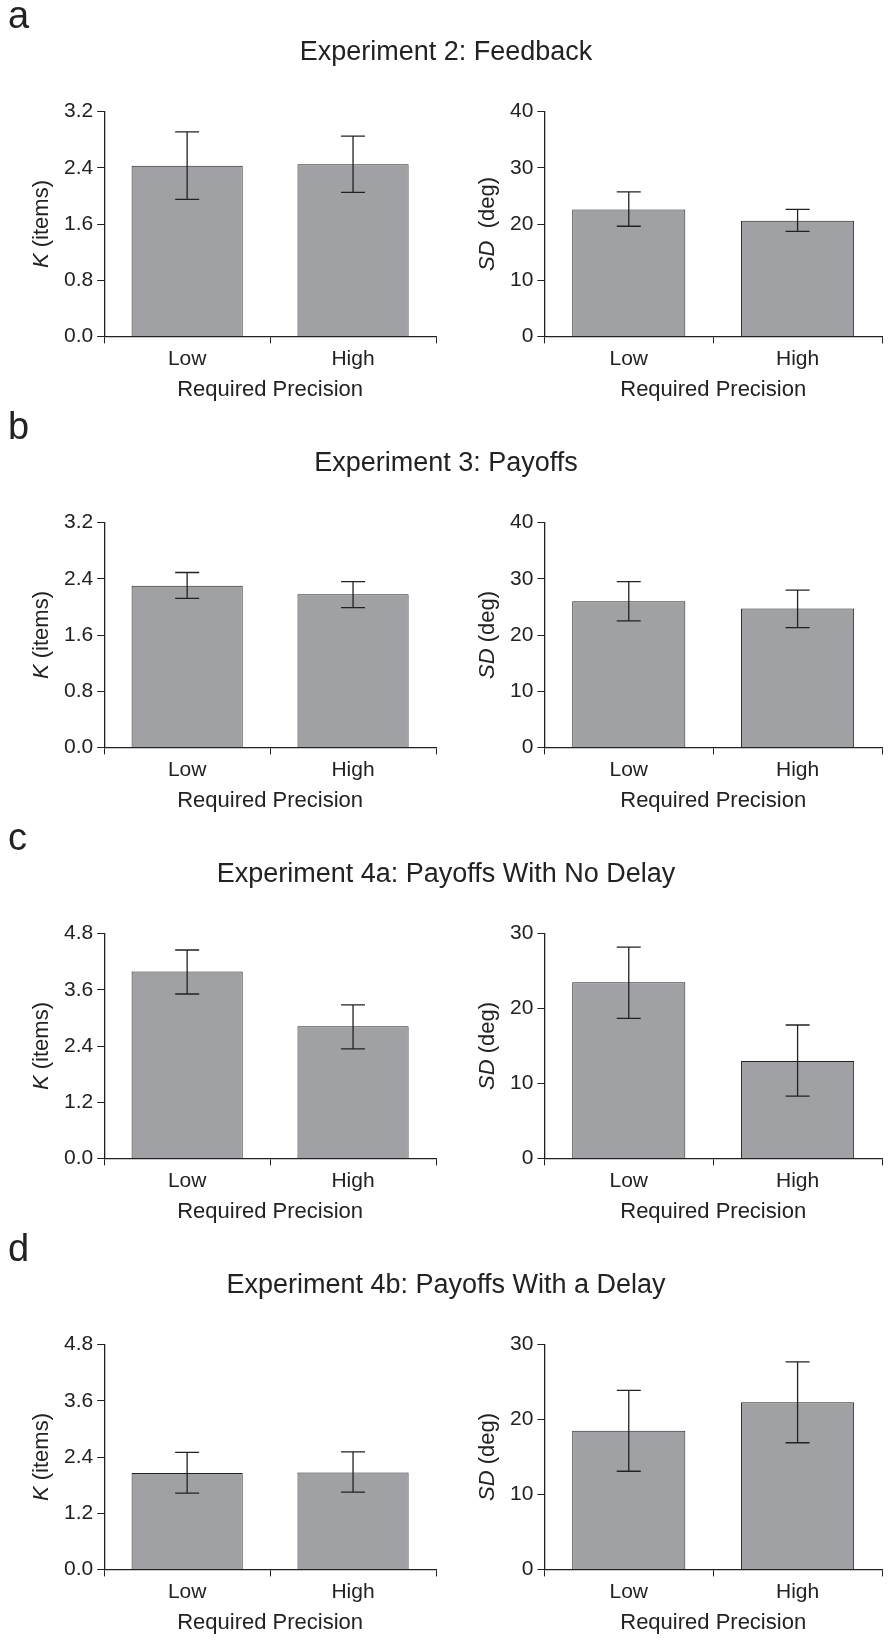  I want to click on chart-title: Experiment 3: Payoffs, so click(446, 462).